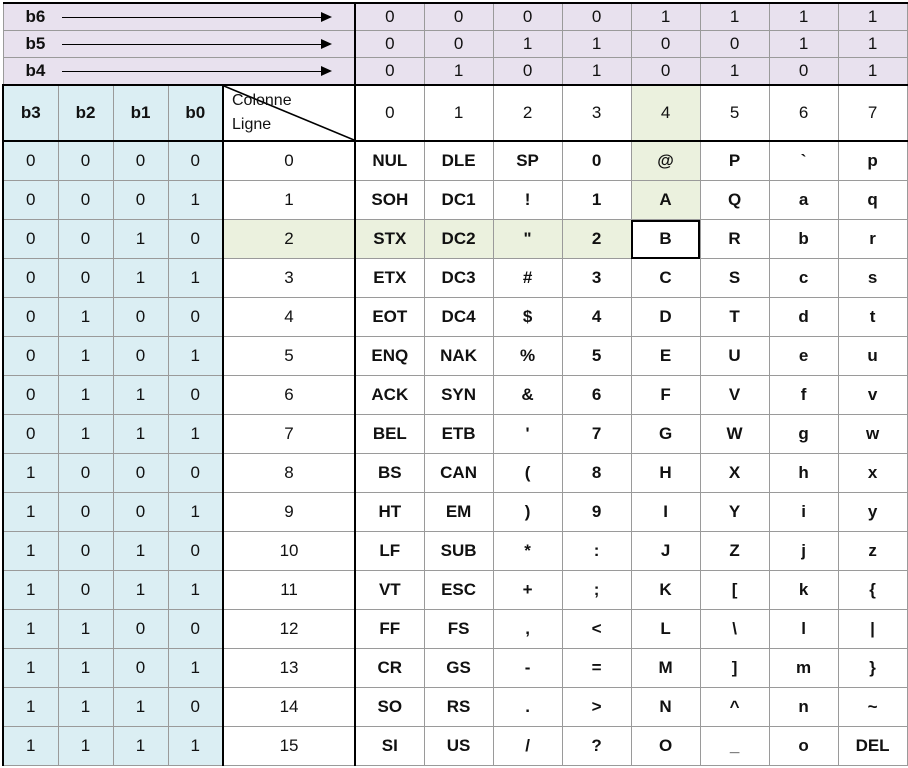 The width and height of the screenshot is (908, 768). I want to click on char-cell: O, so click(665, 746).